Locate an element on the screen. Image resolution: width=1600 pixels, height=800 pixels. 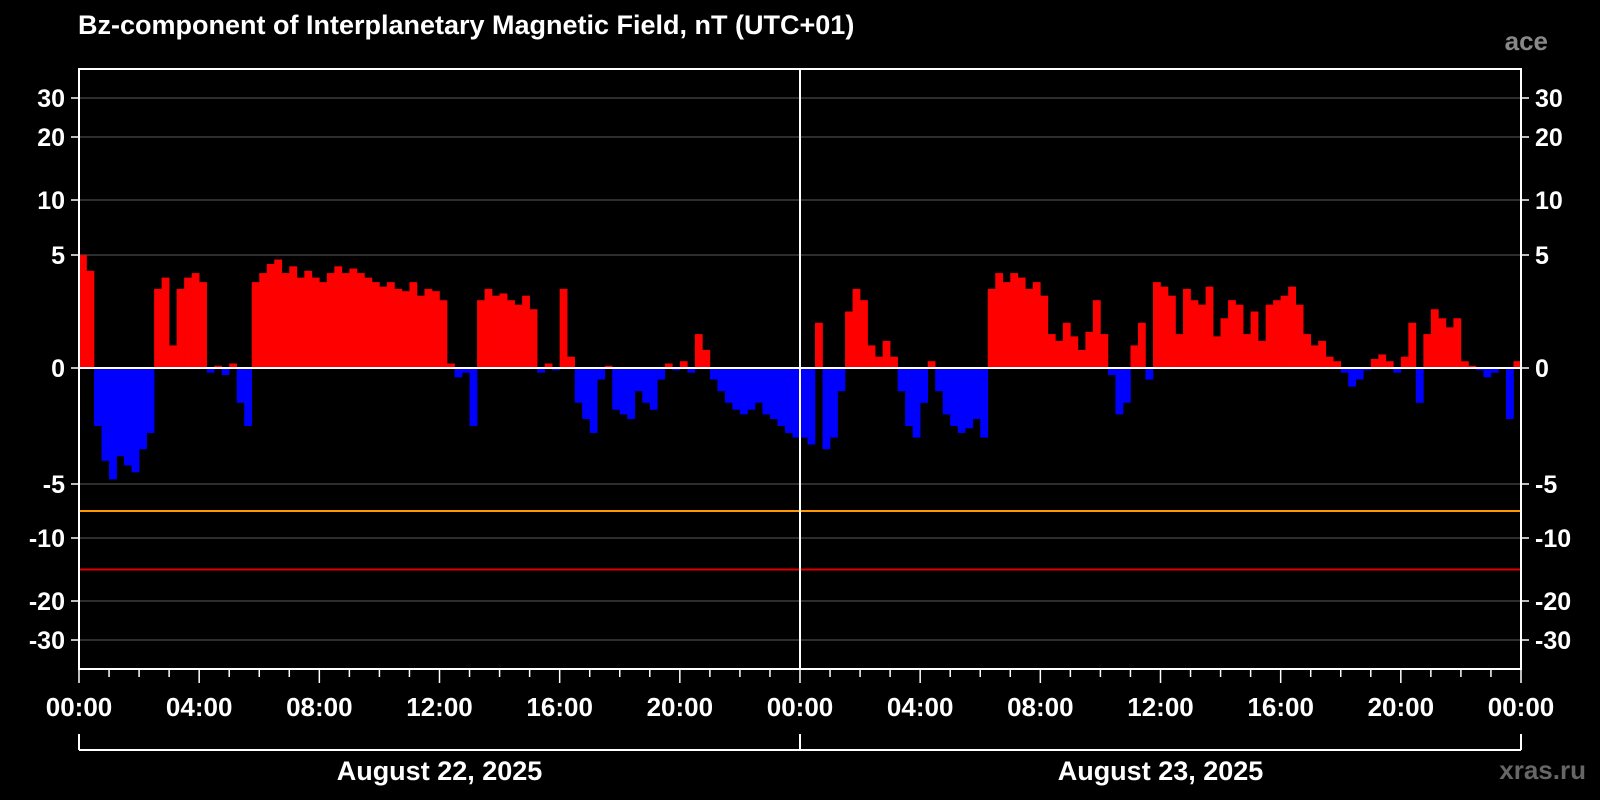
y-tick-label-left: 30 is located at coordinates (51, 99).